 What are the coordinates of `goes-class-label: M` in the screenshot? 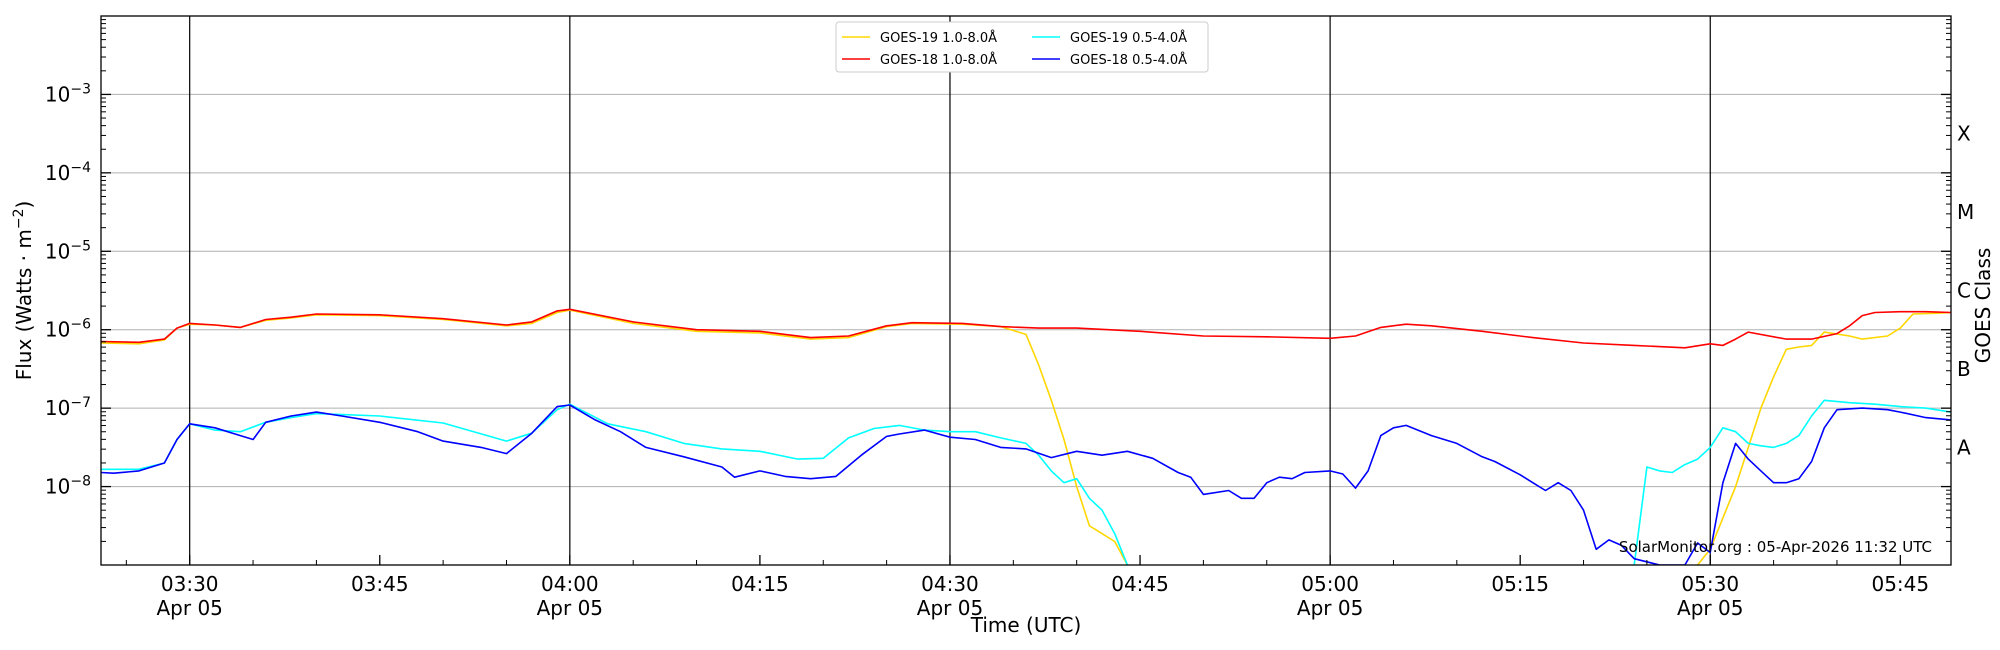 It's located at (1965, 212).